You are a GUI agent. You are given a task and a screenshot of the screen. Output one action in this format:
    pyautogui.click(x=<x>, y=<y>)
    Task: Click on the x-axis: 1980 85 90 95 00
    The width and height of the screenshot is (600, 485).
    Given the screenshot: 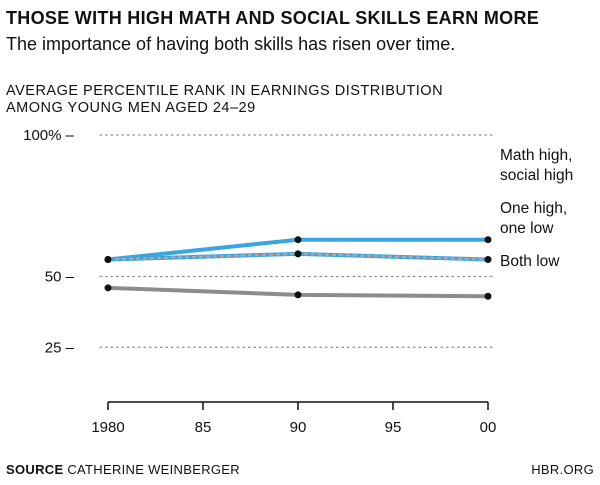 What is the action you would take?
    pyautogui.click(x=294, y=418)
    